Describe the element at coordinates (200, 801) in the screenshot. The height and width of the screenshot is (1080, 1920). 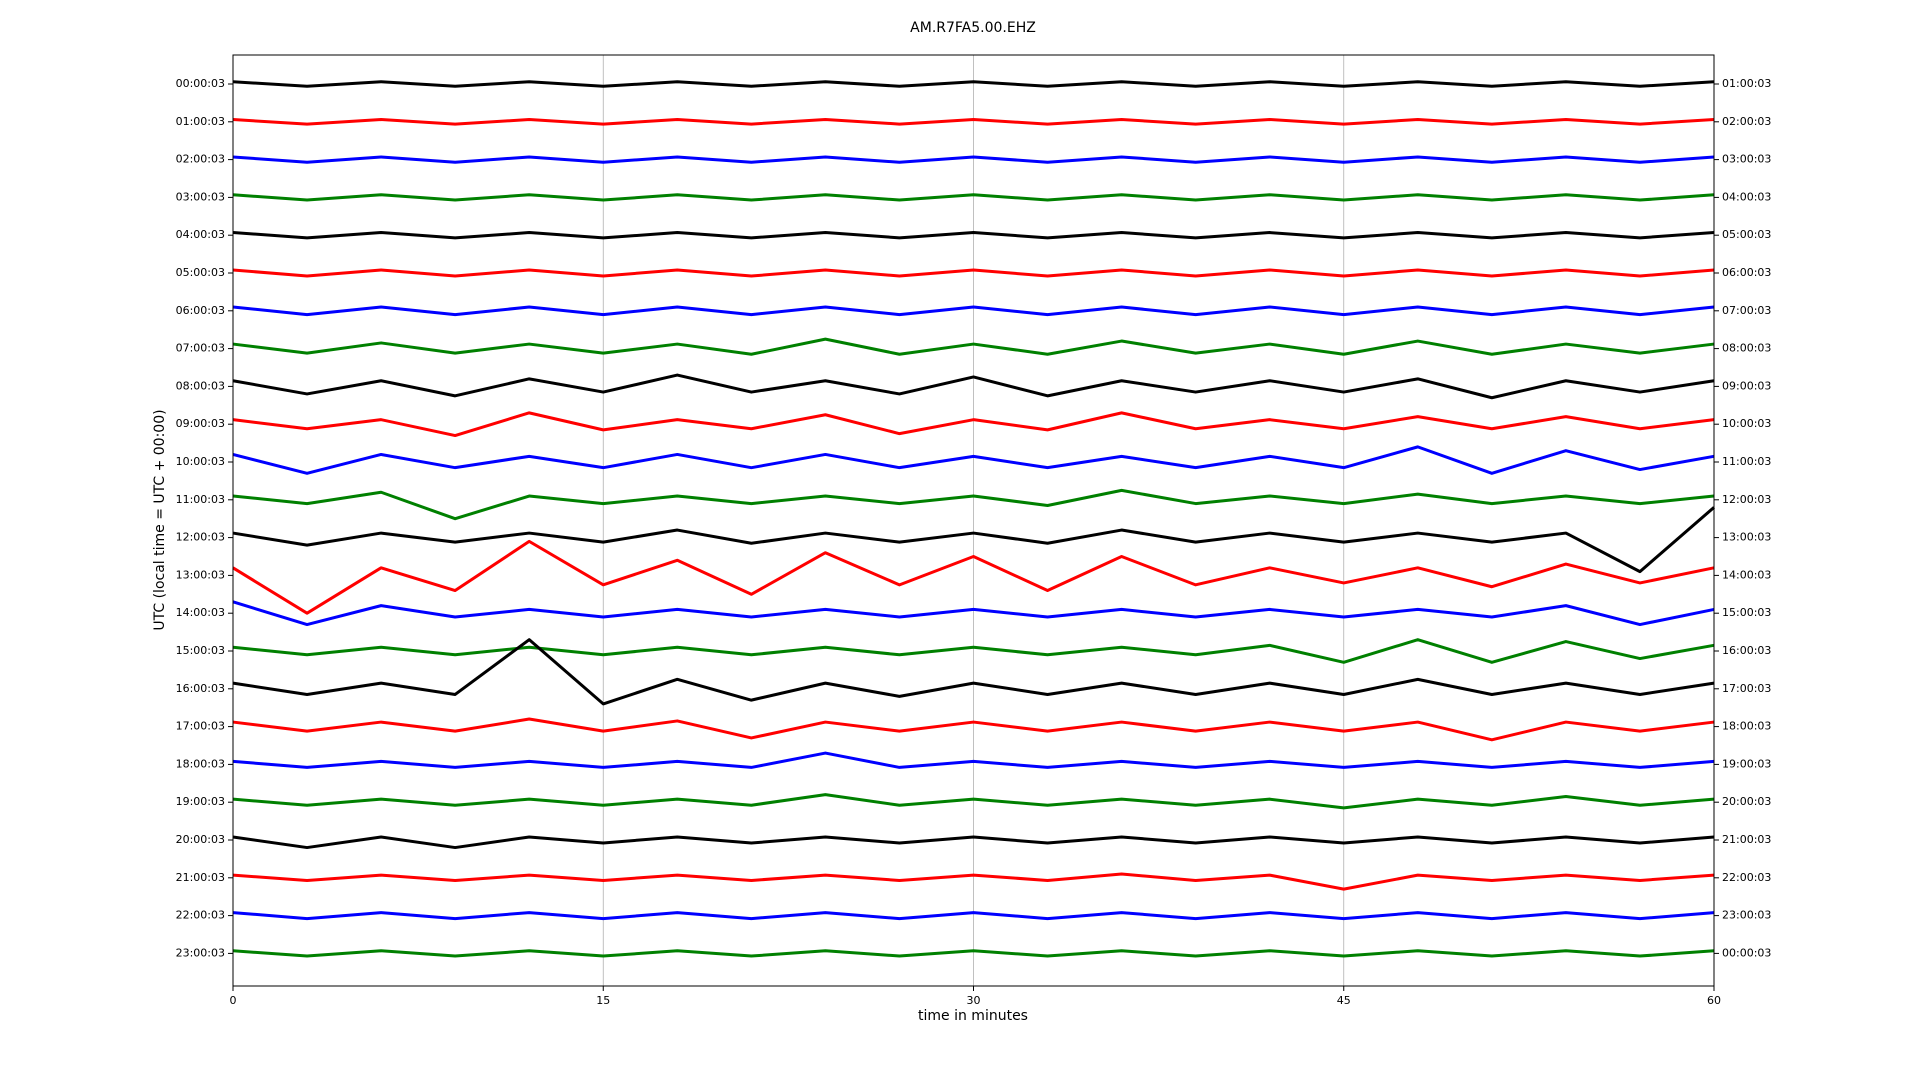
I see `y-tick-label: 19:00:03` at that location.